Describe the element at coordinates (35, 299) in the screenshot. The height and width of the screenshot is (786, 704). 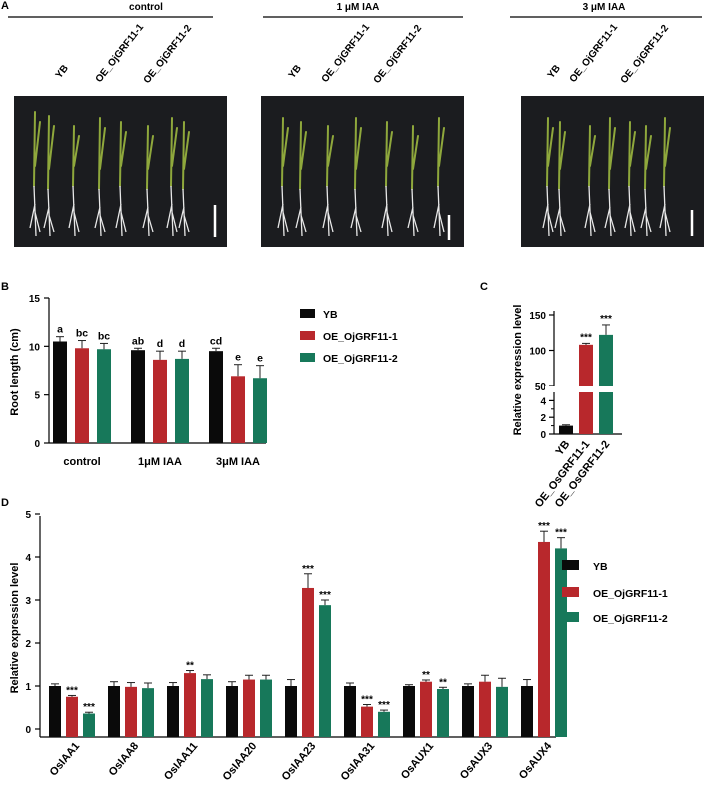
I see `y-tick-label: 15` at that location.